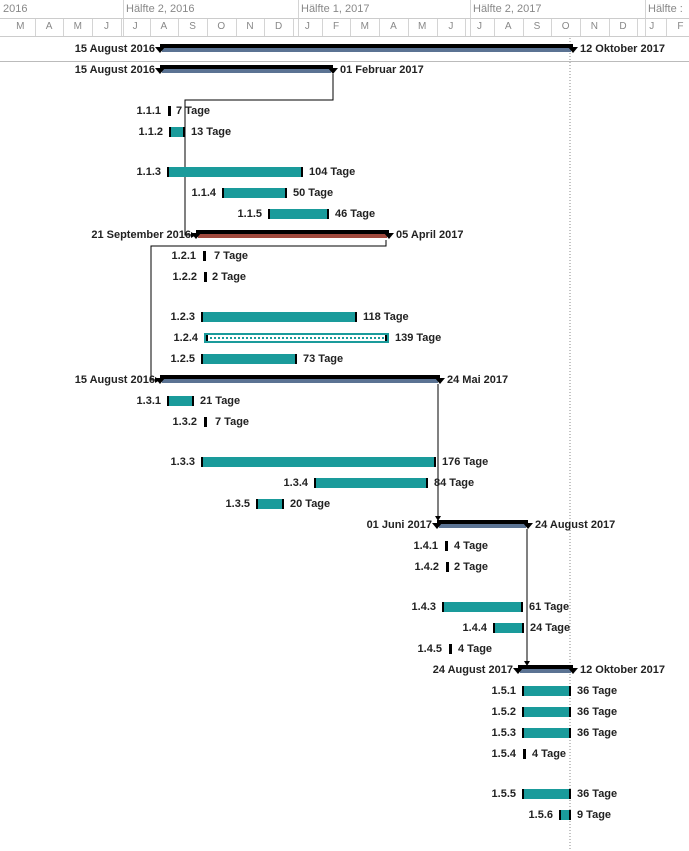 This screenshot has width=689, height=851. What do you see at coordinates (472, 670) in the screenshot?
I see `summary-start-date: 24 August 2017` at bounding box center [472, 670].